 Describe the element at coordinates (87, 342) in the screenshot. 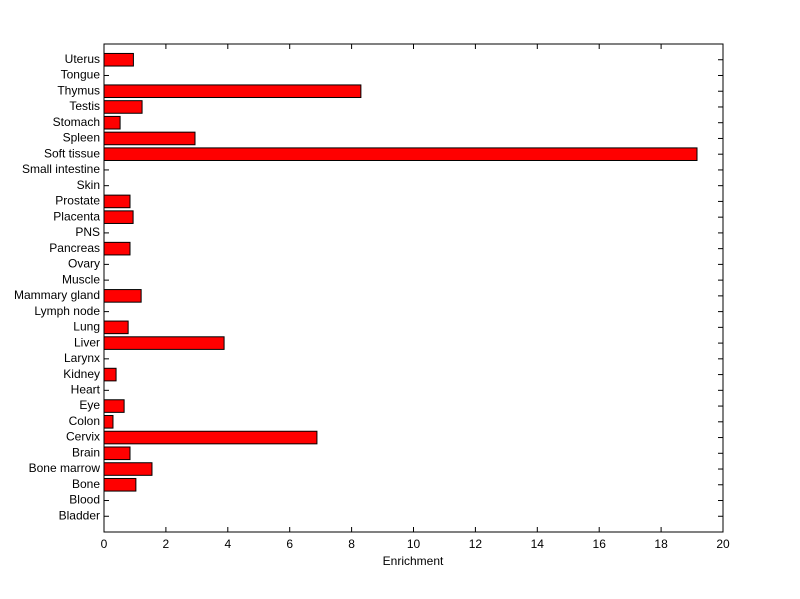

I see `y-tick-label: Liver` at that location.